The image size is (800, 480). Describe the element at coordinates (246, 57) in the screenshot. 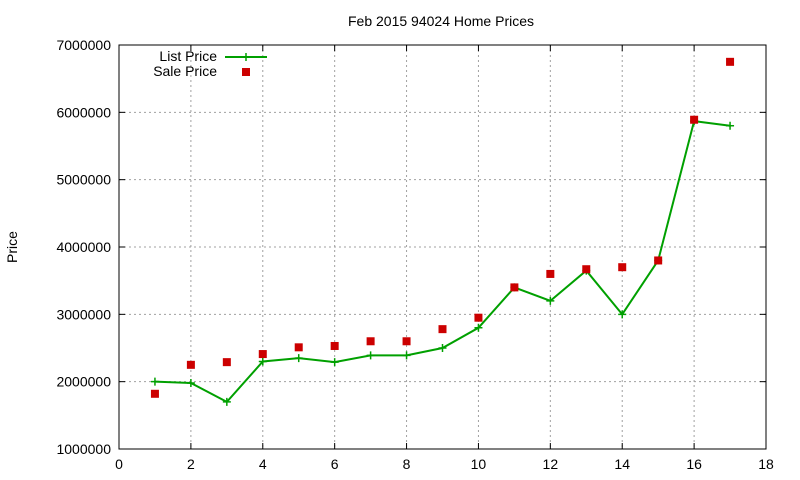

I see `legend-marker-list-price` at that location.